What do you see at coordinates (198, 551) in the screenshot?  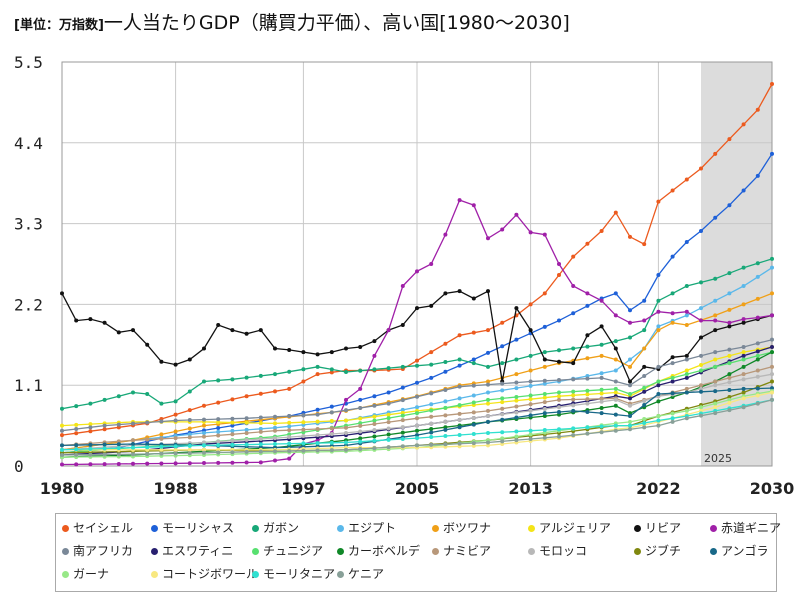 I see `legend-label: エスワティニ` at bounding box center [198, 551].